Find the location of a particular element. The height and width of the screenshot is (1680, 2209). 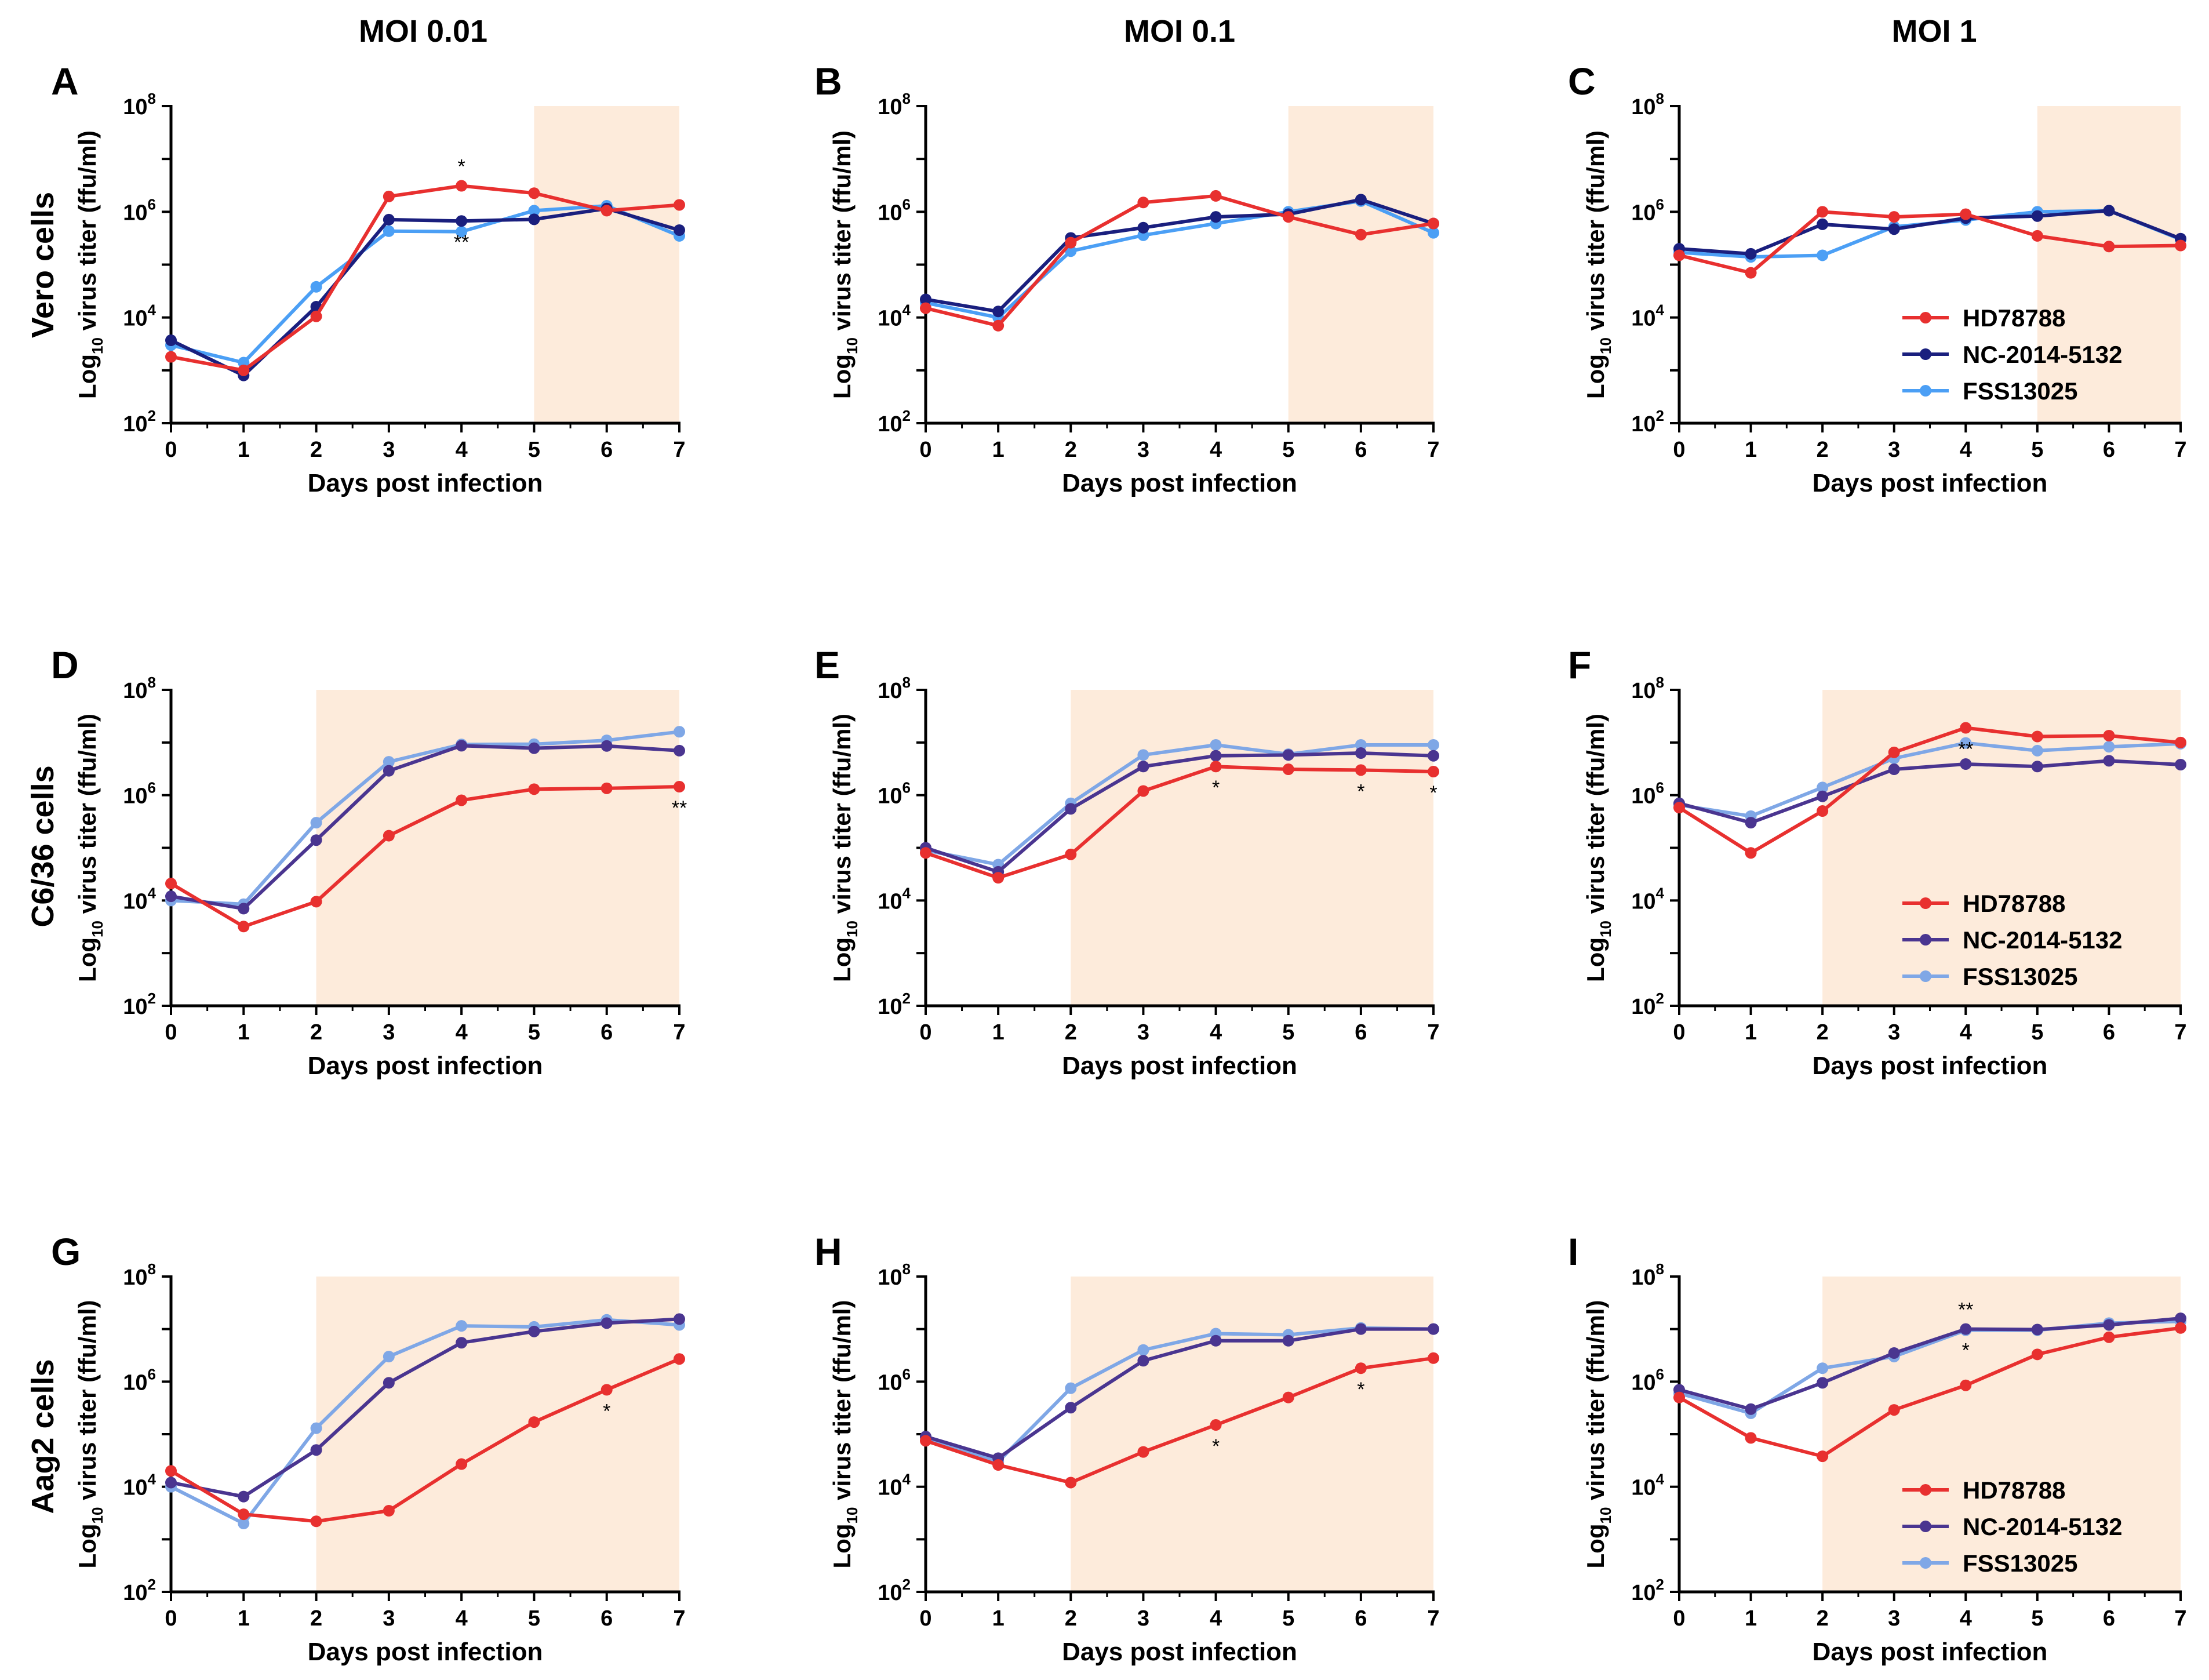

row-header-c636: C6/36 cells is located at coordinates (43, 846).